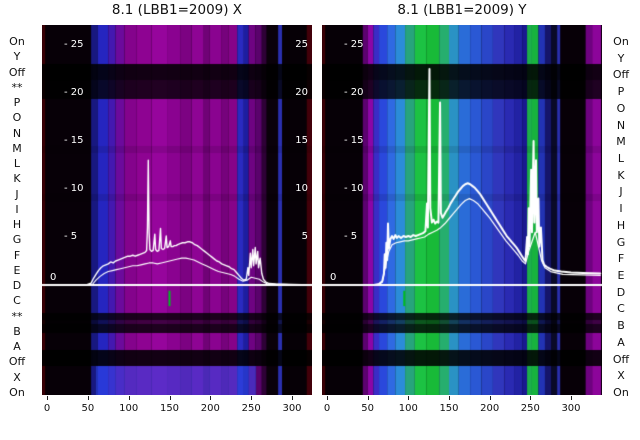  What do you see at coordinates (301, 188) in the screenshot?
I see `y-tick-label-right: 10` at bounding box center [301, 188].